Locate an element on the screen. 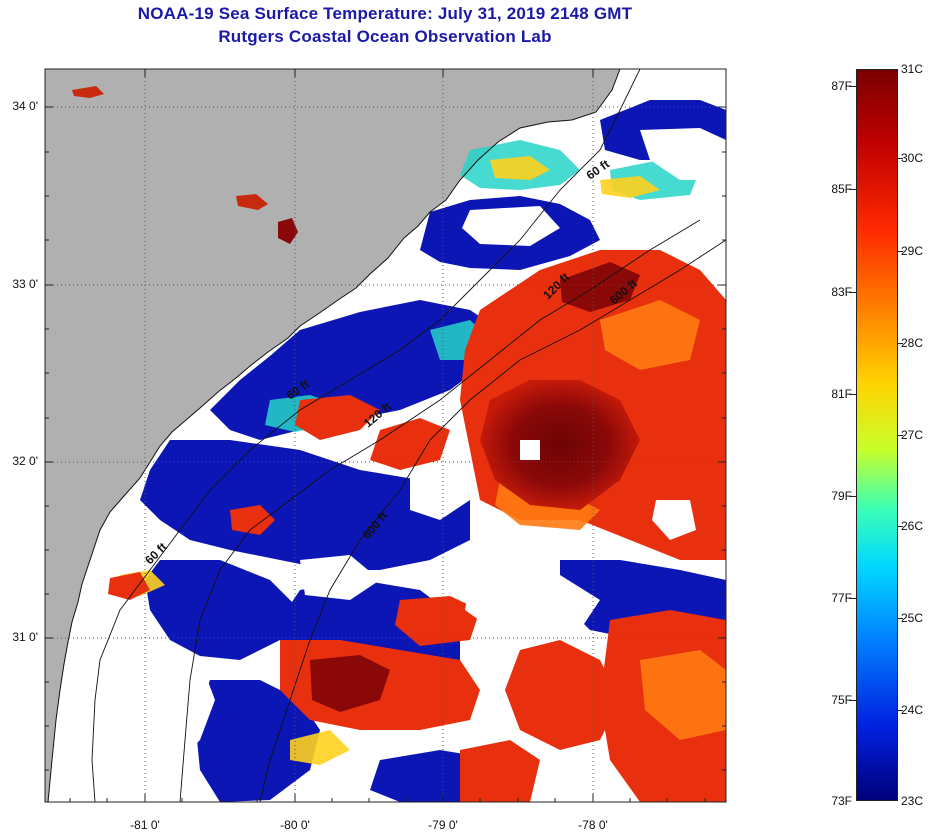 The image size is (936, 832). lon-label: -81 0' is located at coordinates (145, 825).